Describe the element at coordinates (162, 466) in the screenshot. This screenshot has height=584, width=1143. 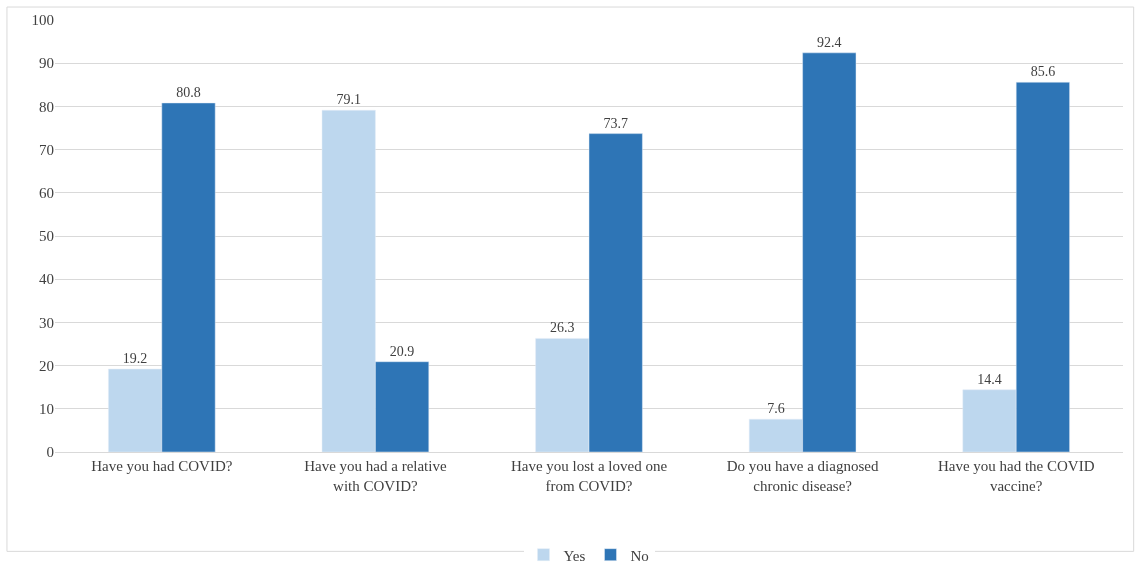
I see `x-tick-label: Have you had COVID?` at that location.